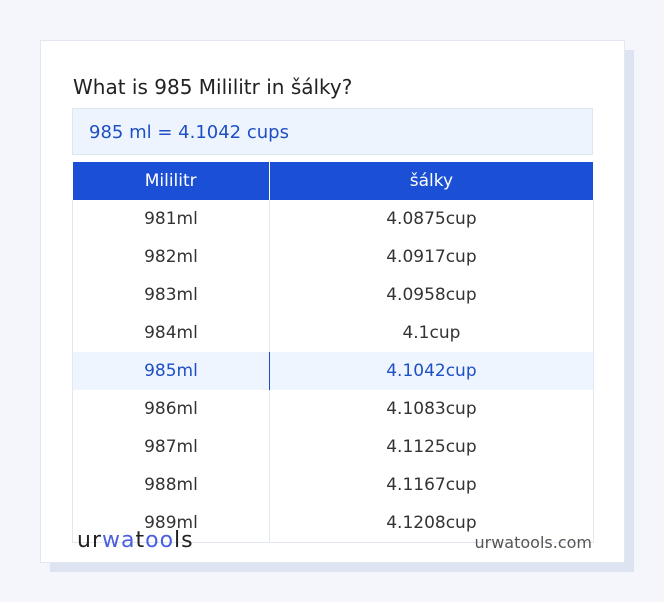 This screenshot has height=602, width=664. I want to click on cups-cell: 4.1083cup, so click(431, 409).